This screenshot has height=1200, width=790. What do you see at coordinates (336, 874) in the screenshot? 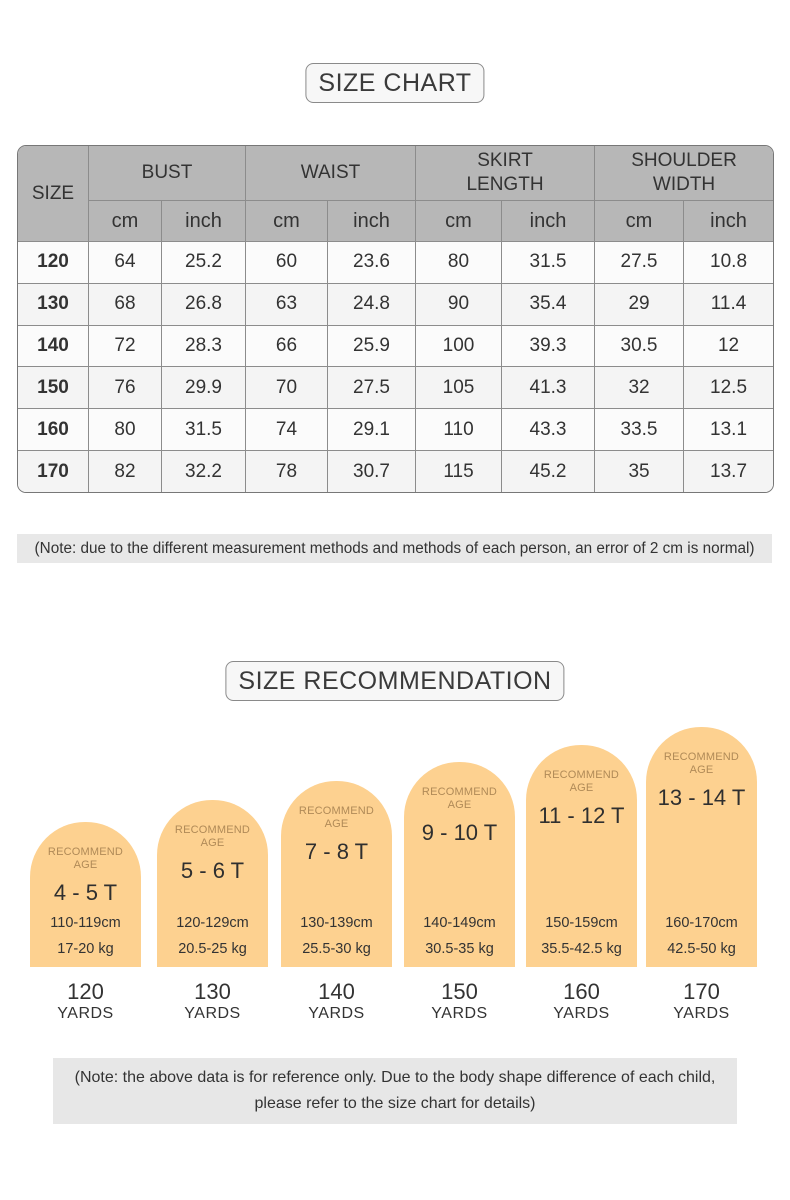
I see `recommend-card: RECOMMEND AGE 7 - 8 T 130-139cm 25.5-30 kg` at bounding box center [336, 874].